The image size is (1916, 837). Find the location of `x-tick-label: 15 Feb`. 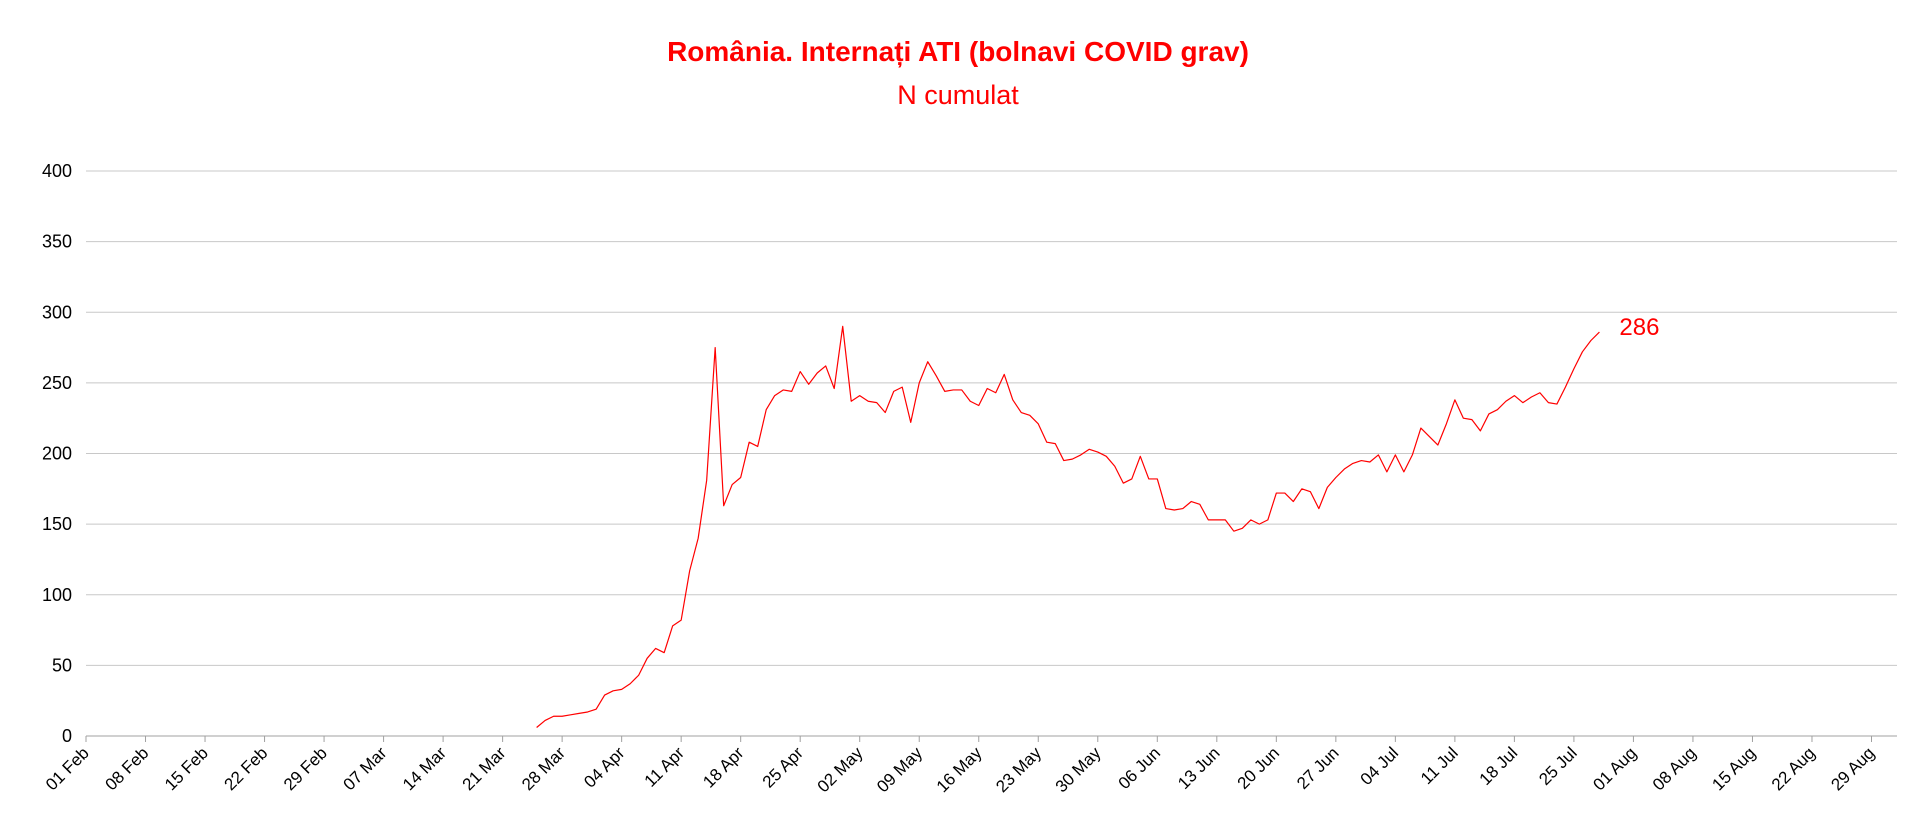

x-tick-label: 15 Feb is located at coordinates (186, 768).